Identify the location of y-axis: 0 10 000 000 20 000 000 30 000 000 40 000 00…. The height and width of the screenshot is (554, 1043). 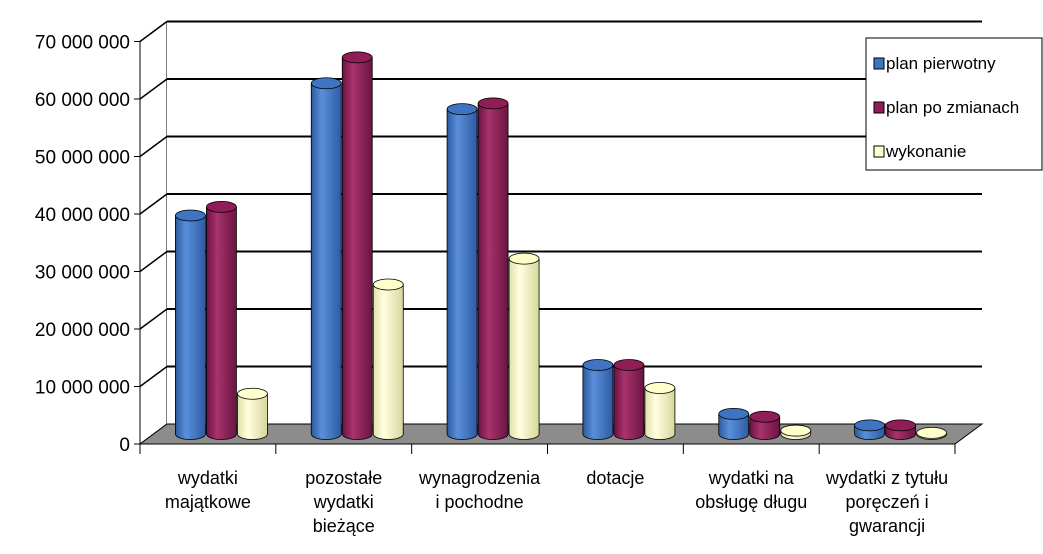
(88, 244).